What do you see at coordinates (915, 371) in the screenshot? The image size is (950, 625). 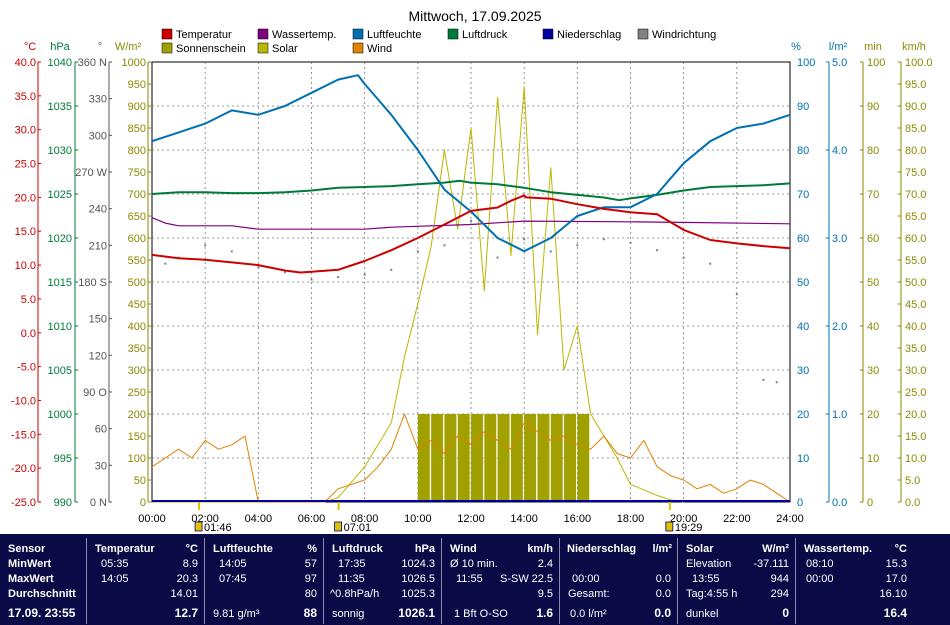 I see `tick-wind_speed-14: 30.0` at bounding box center [915, 371].